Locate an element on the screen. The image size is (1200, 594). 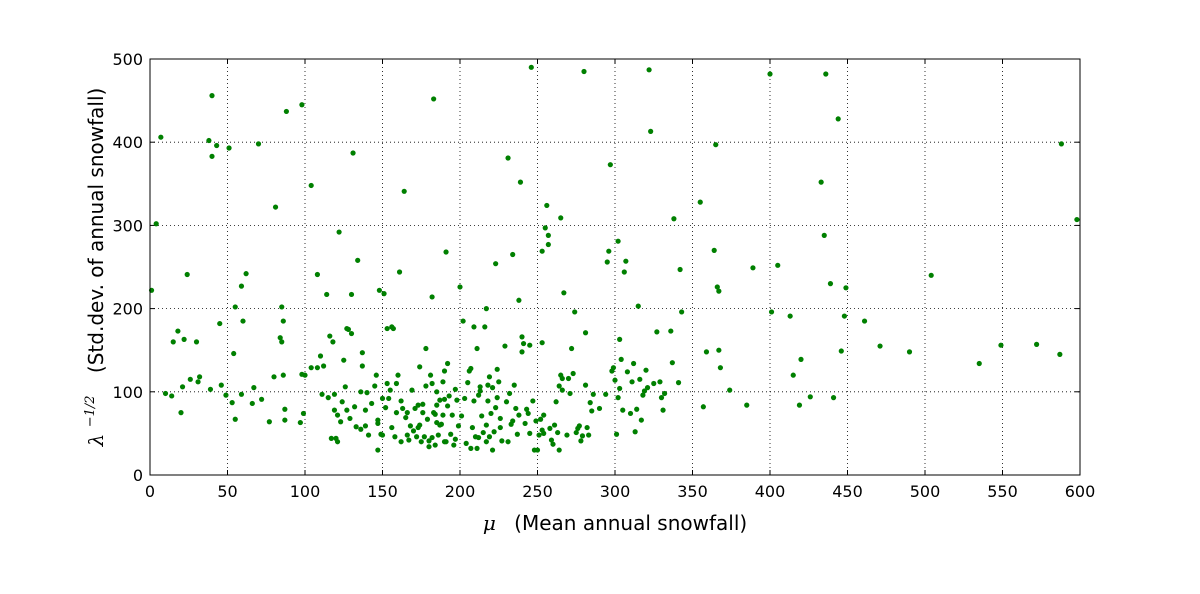
y-axis-symbol: λ is located at coordinates (96, 441).